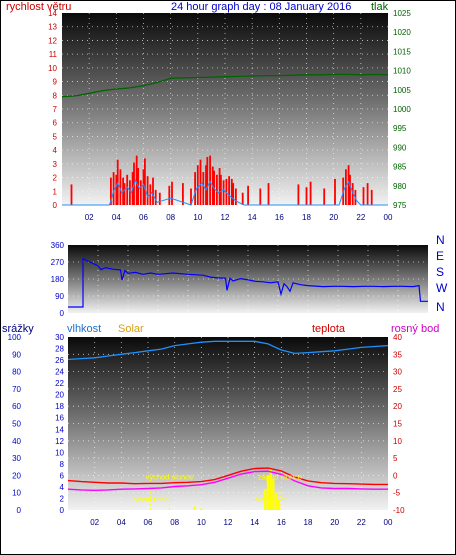 The height and width of the screenshot is (555, 456). I want to click on temperature-line, so click(227, 476).